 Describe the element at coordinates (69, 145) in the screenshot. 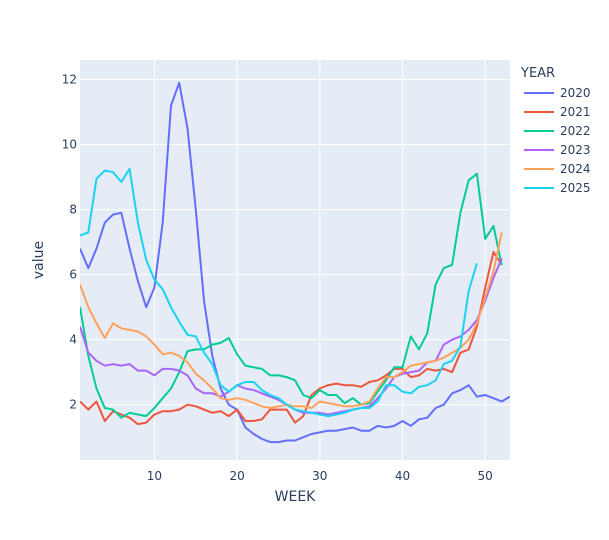

I see `y-tick-label: 10` at that location.